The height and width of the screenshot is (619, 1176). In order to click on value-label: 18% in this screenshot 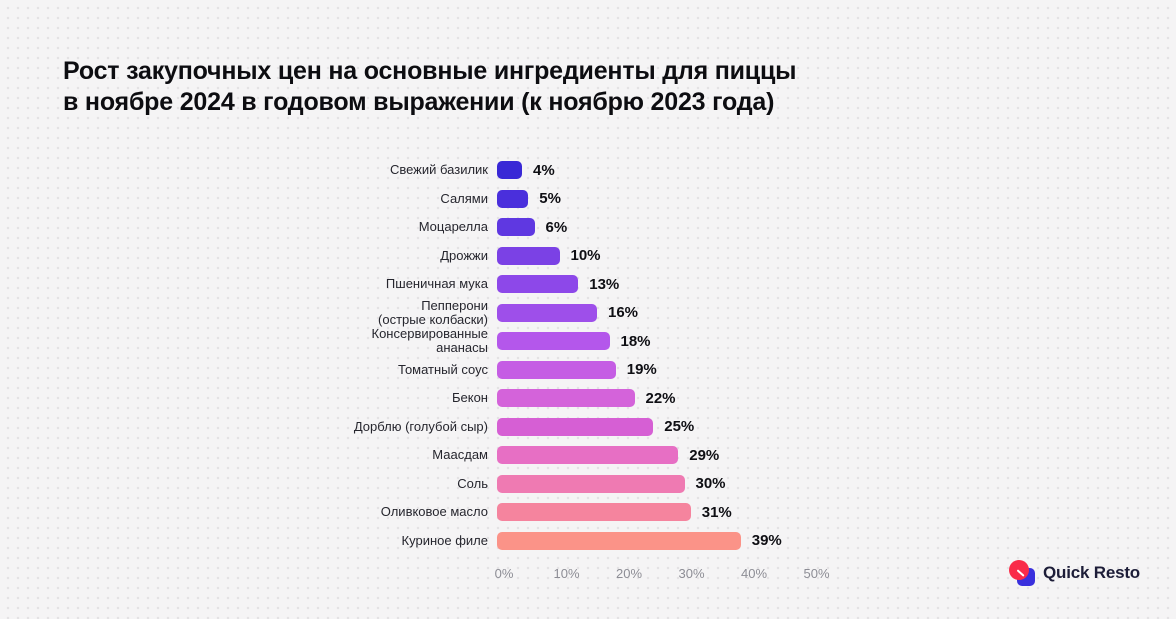, I will do `click(635, 341)`.